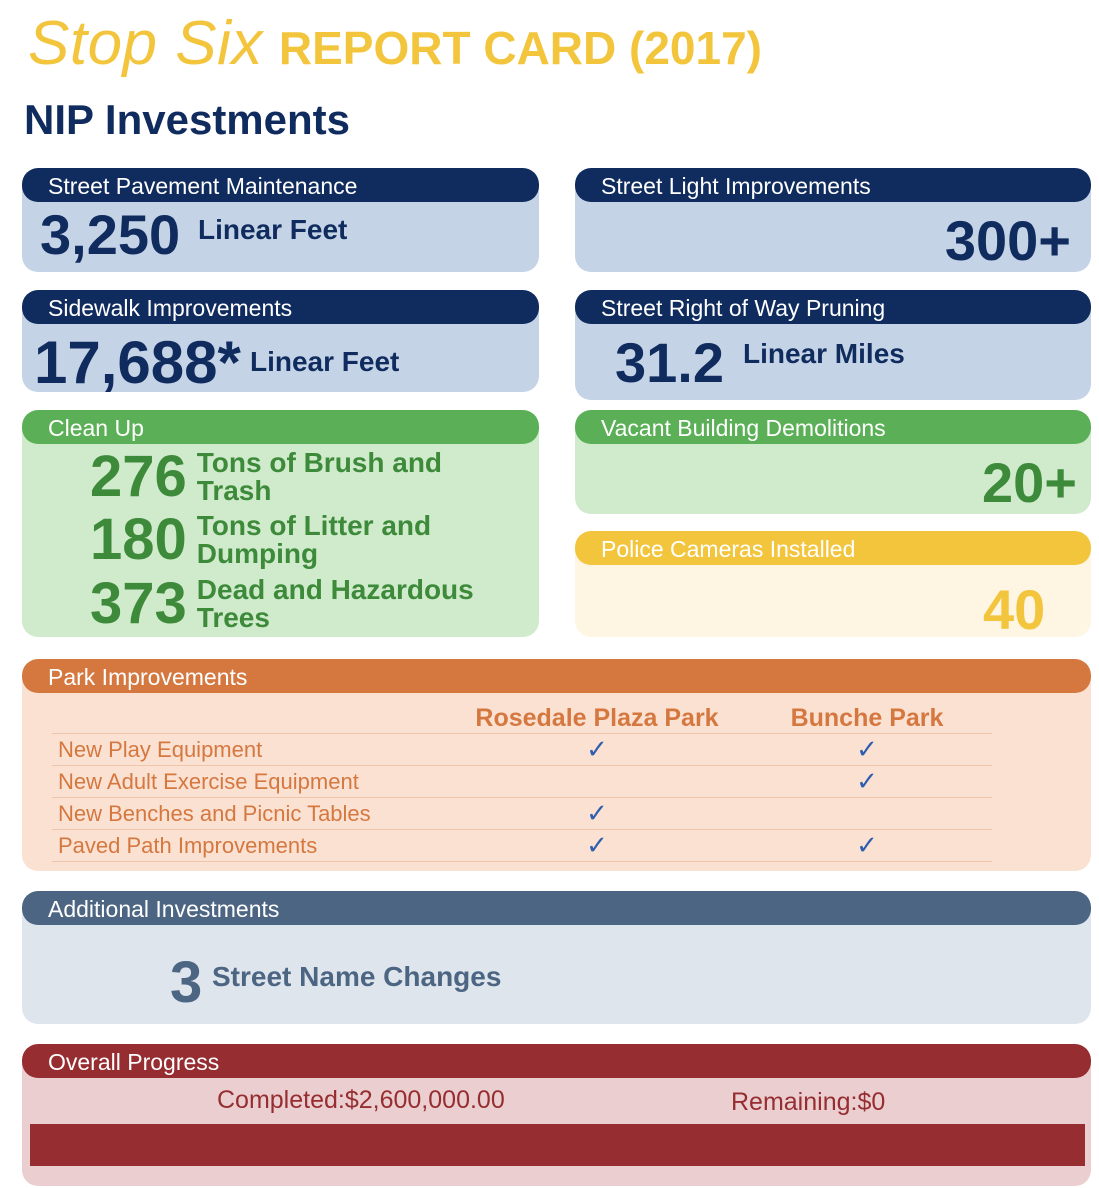 The width and height of the screenshot is (1099, 1188). What do you see at coordinates (833, 584) in the screenshot?
I see `card-police-cameras: Police Cameras Installed 40` at bounding box center [833, 584].